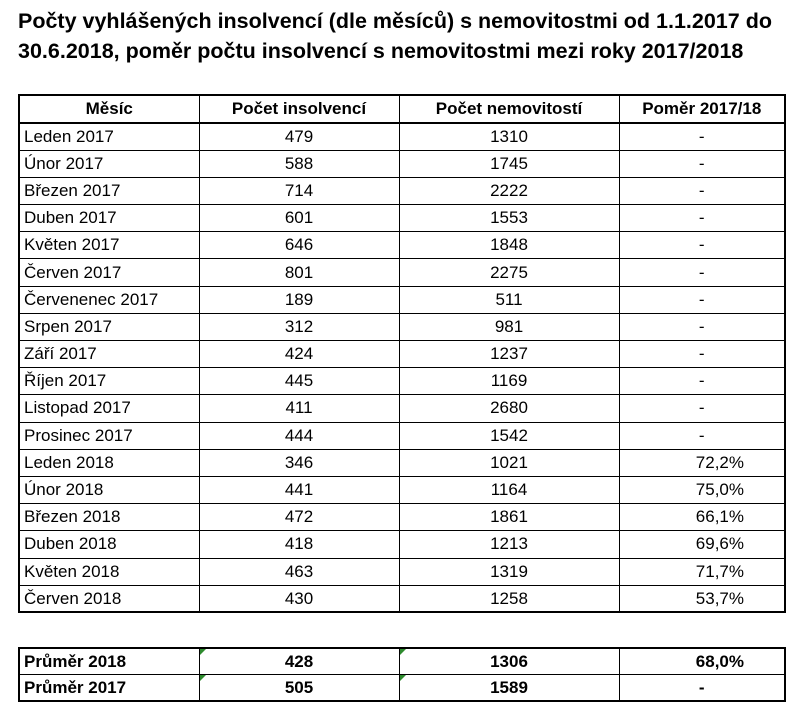 The width and height of the screenshot is (800, 714). What do you see at coordinates (299, 661) in the screenshot?
I see `summary-insolvencies-cell: 428` at bounding box center [299, 661].